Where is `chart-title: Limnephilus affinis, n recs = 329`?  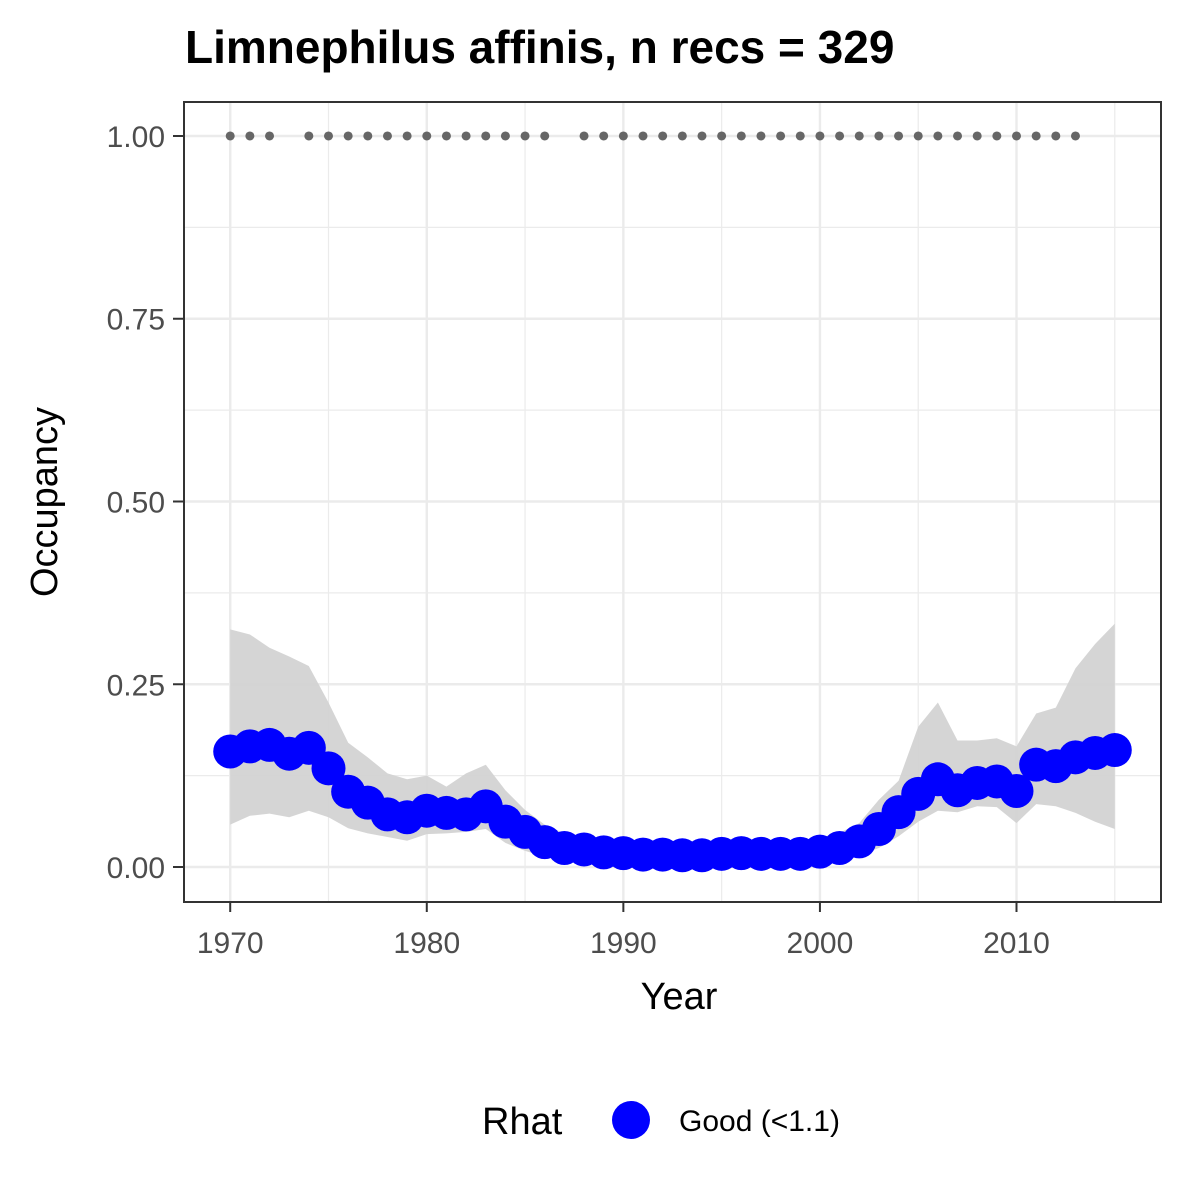 chart-title: Limnephilus affinis, n recs = 329 is located at coordinates (539, 47).